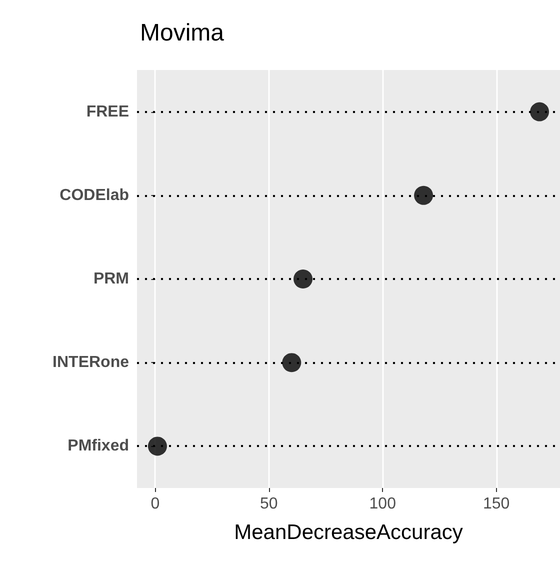 The image size is (560, 563). Describe the element at coordinates (91, 363) in the screenshot. I see `y-tick-label: INTERone` at that location.